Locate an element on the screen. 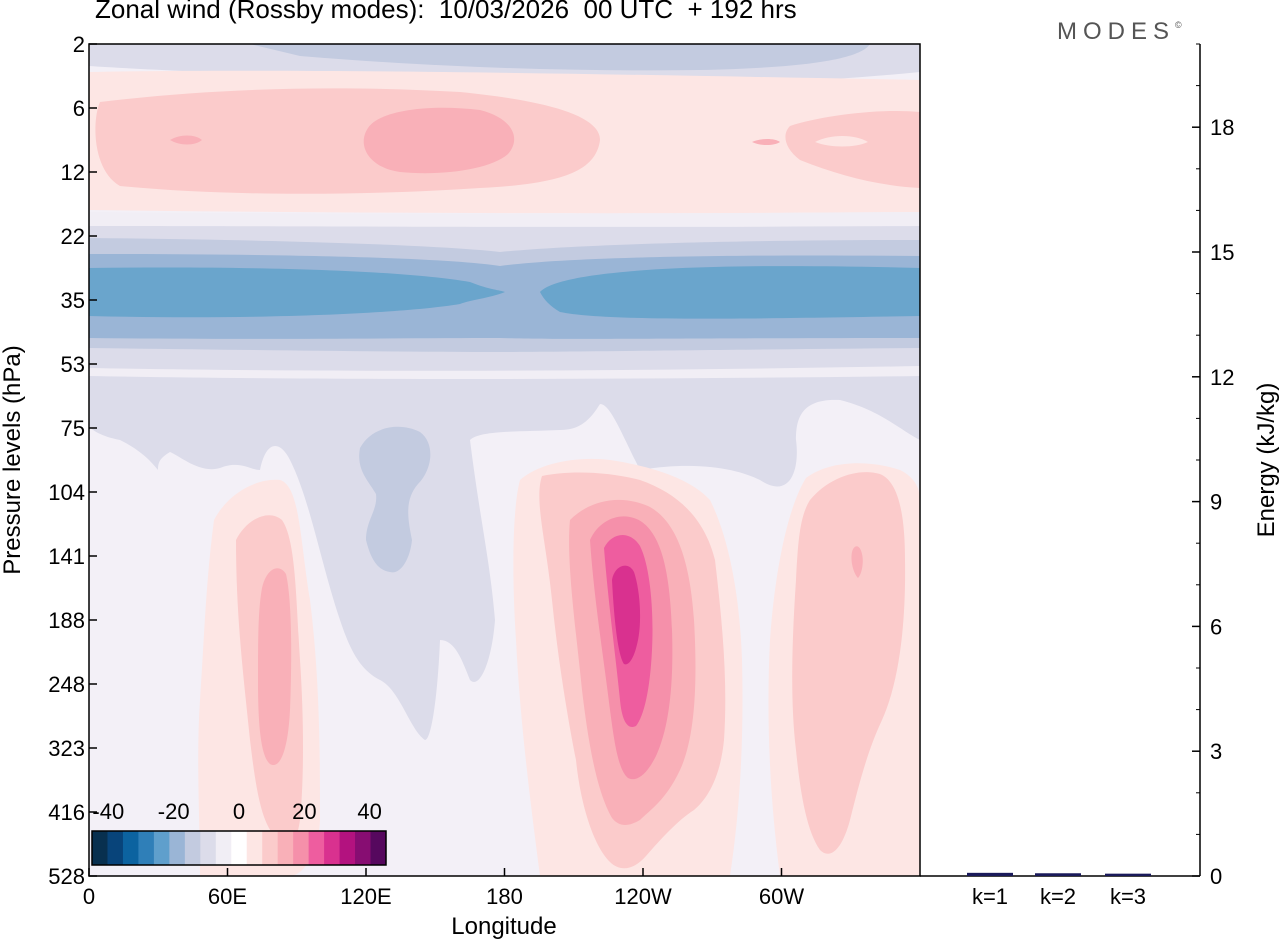 This screenshot has width=1280, height=942. energy-tick-label: 12 is located at coordinates (1222, 377).